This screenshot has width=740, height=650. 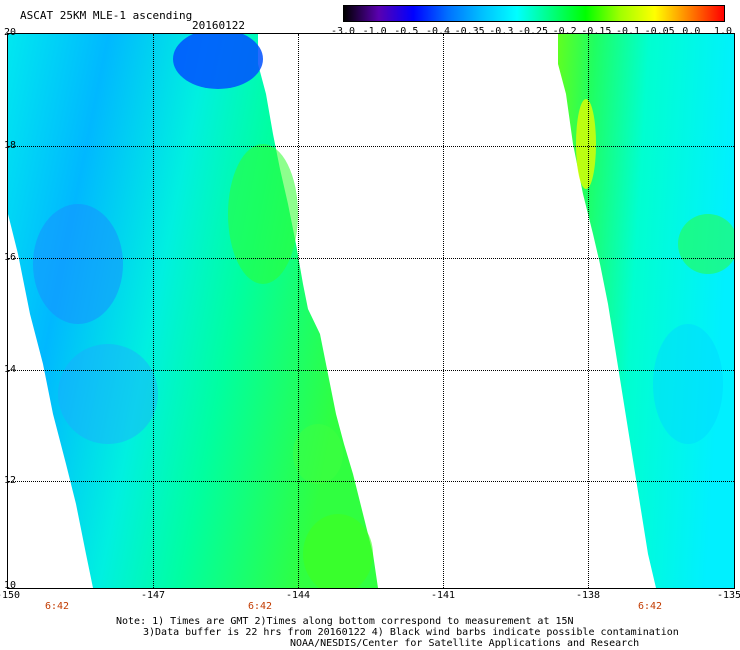 What do you see at coordinates (534, 13) in the screenshot?
I see `colorbar` at bounding box center [534, 13].